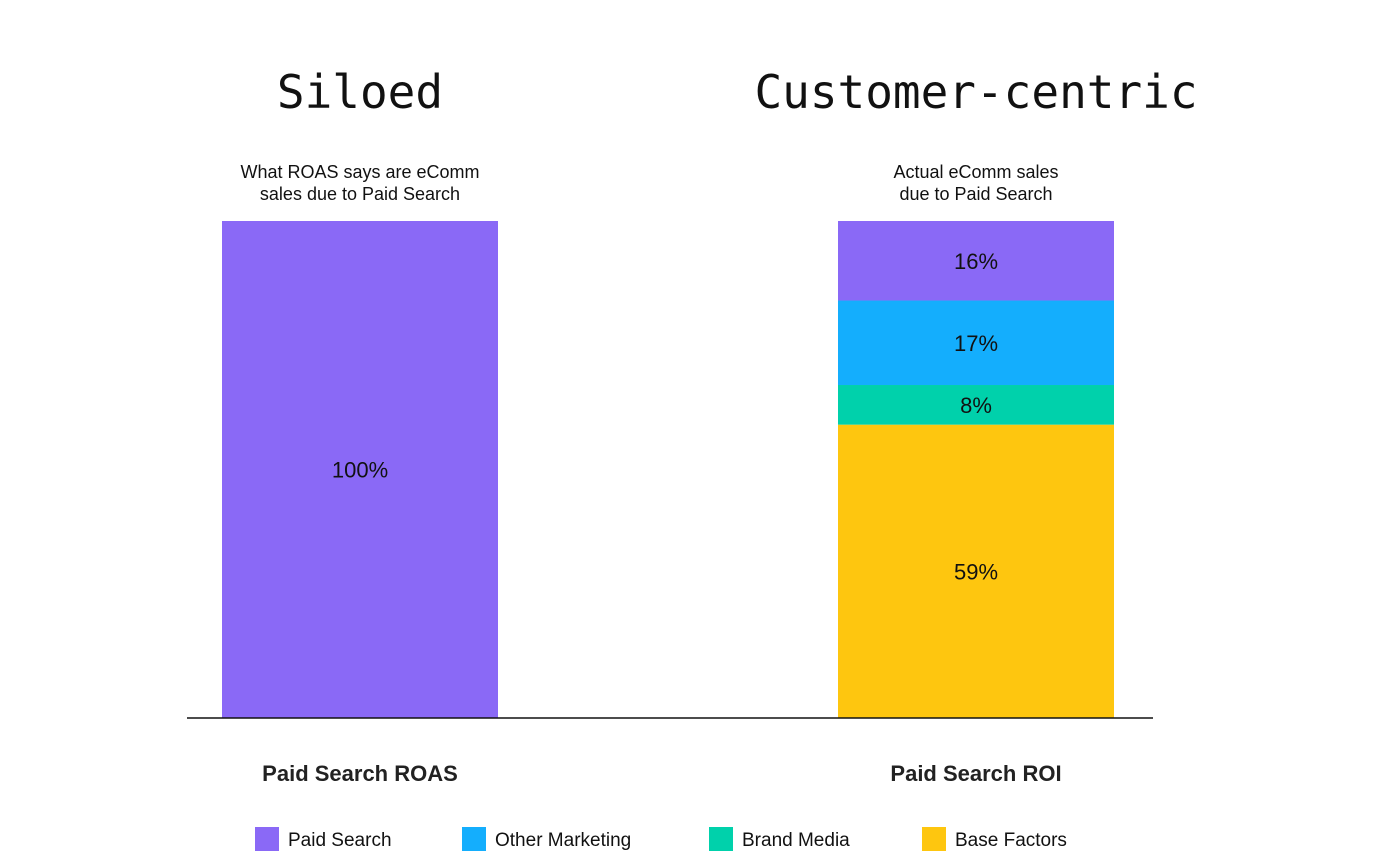 This screenshot has width=1400, height=864. What do you see at coordinates (340, 840) in the screenshot?
I see `legend-label: Paid Search` at bounding box center [340, 840].